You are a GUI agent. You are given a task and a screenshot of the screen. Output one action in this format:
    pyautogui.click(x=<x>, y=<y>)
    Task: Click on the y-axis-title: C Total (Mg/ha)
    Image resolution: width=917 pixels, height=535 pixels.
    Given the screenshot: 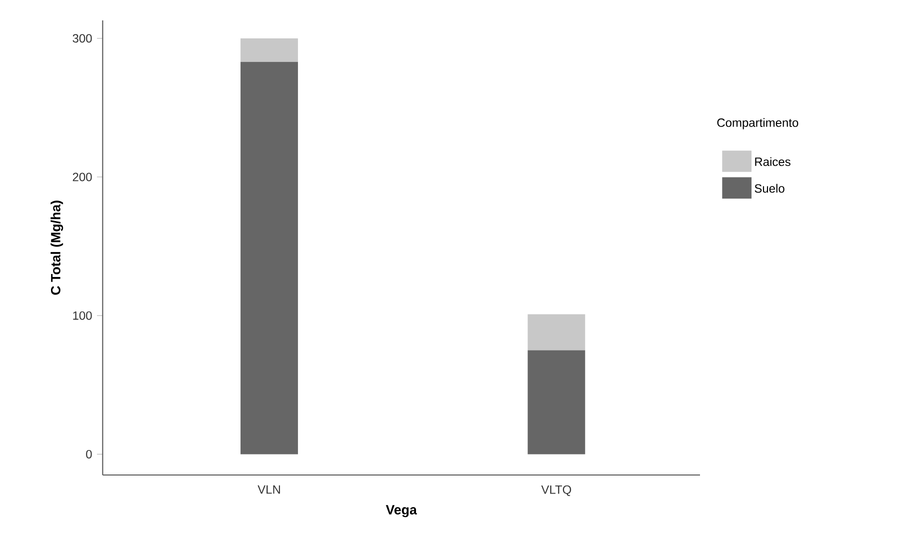 What is the action you would take?
    pyautogui.click(x=57, y=247)
    